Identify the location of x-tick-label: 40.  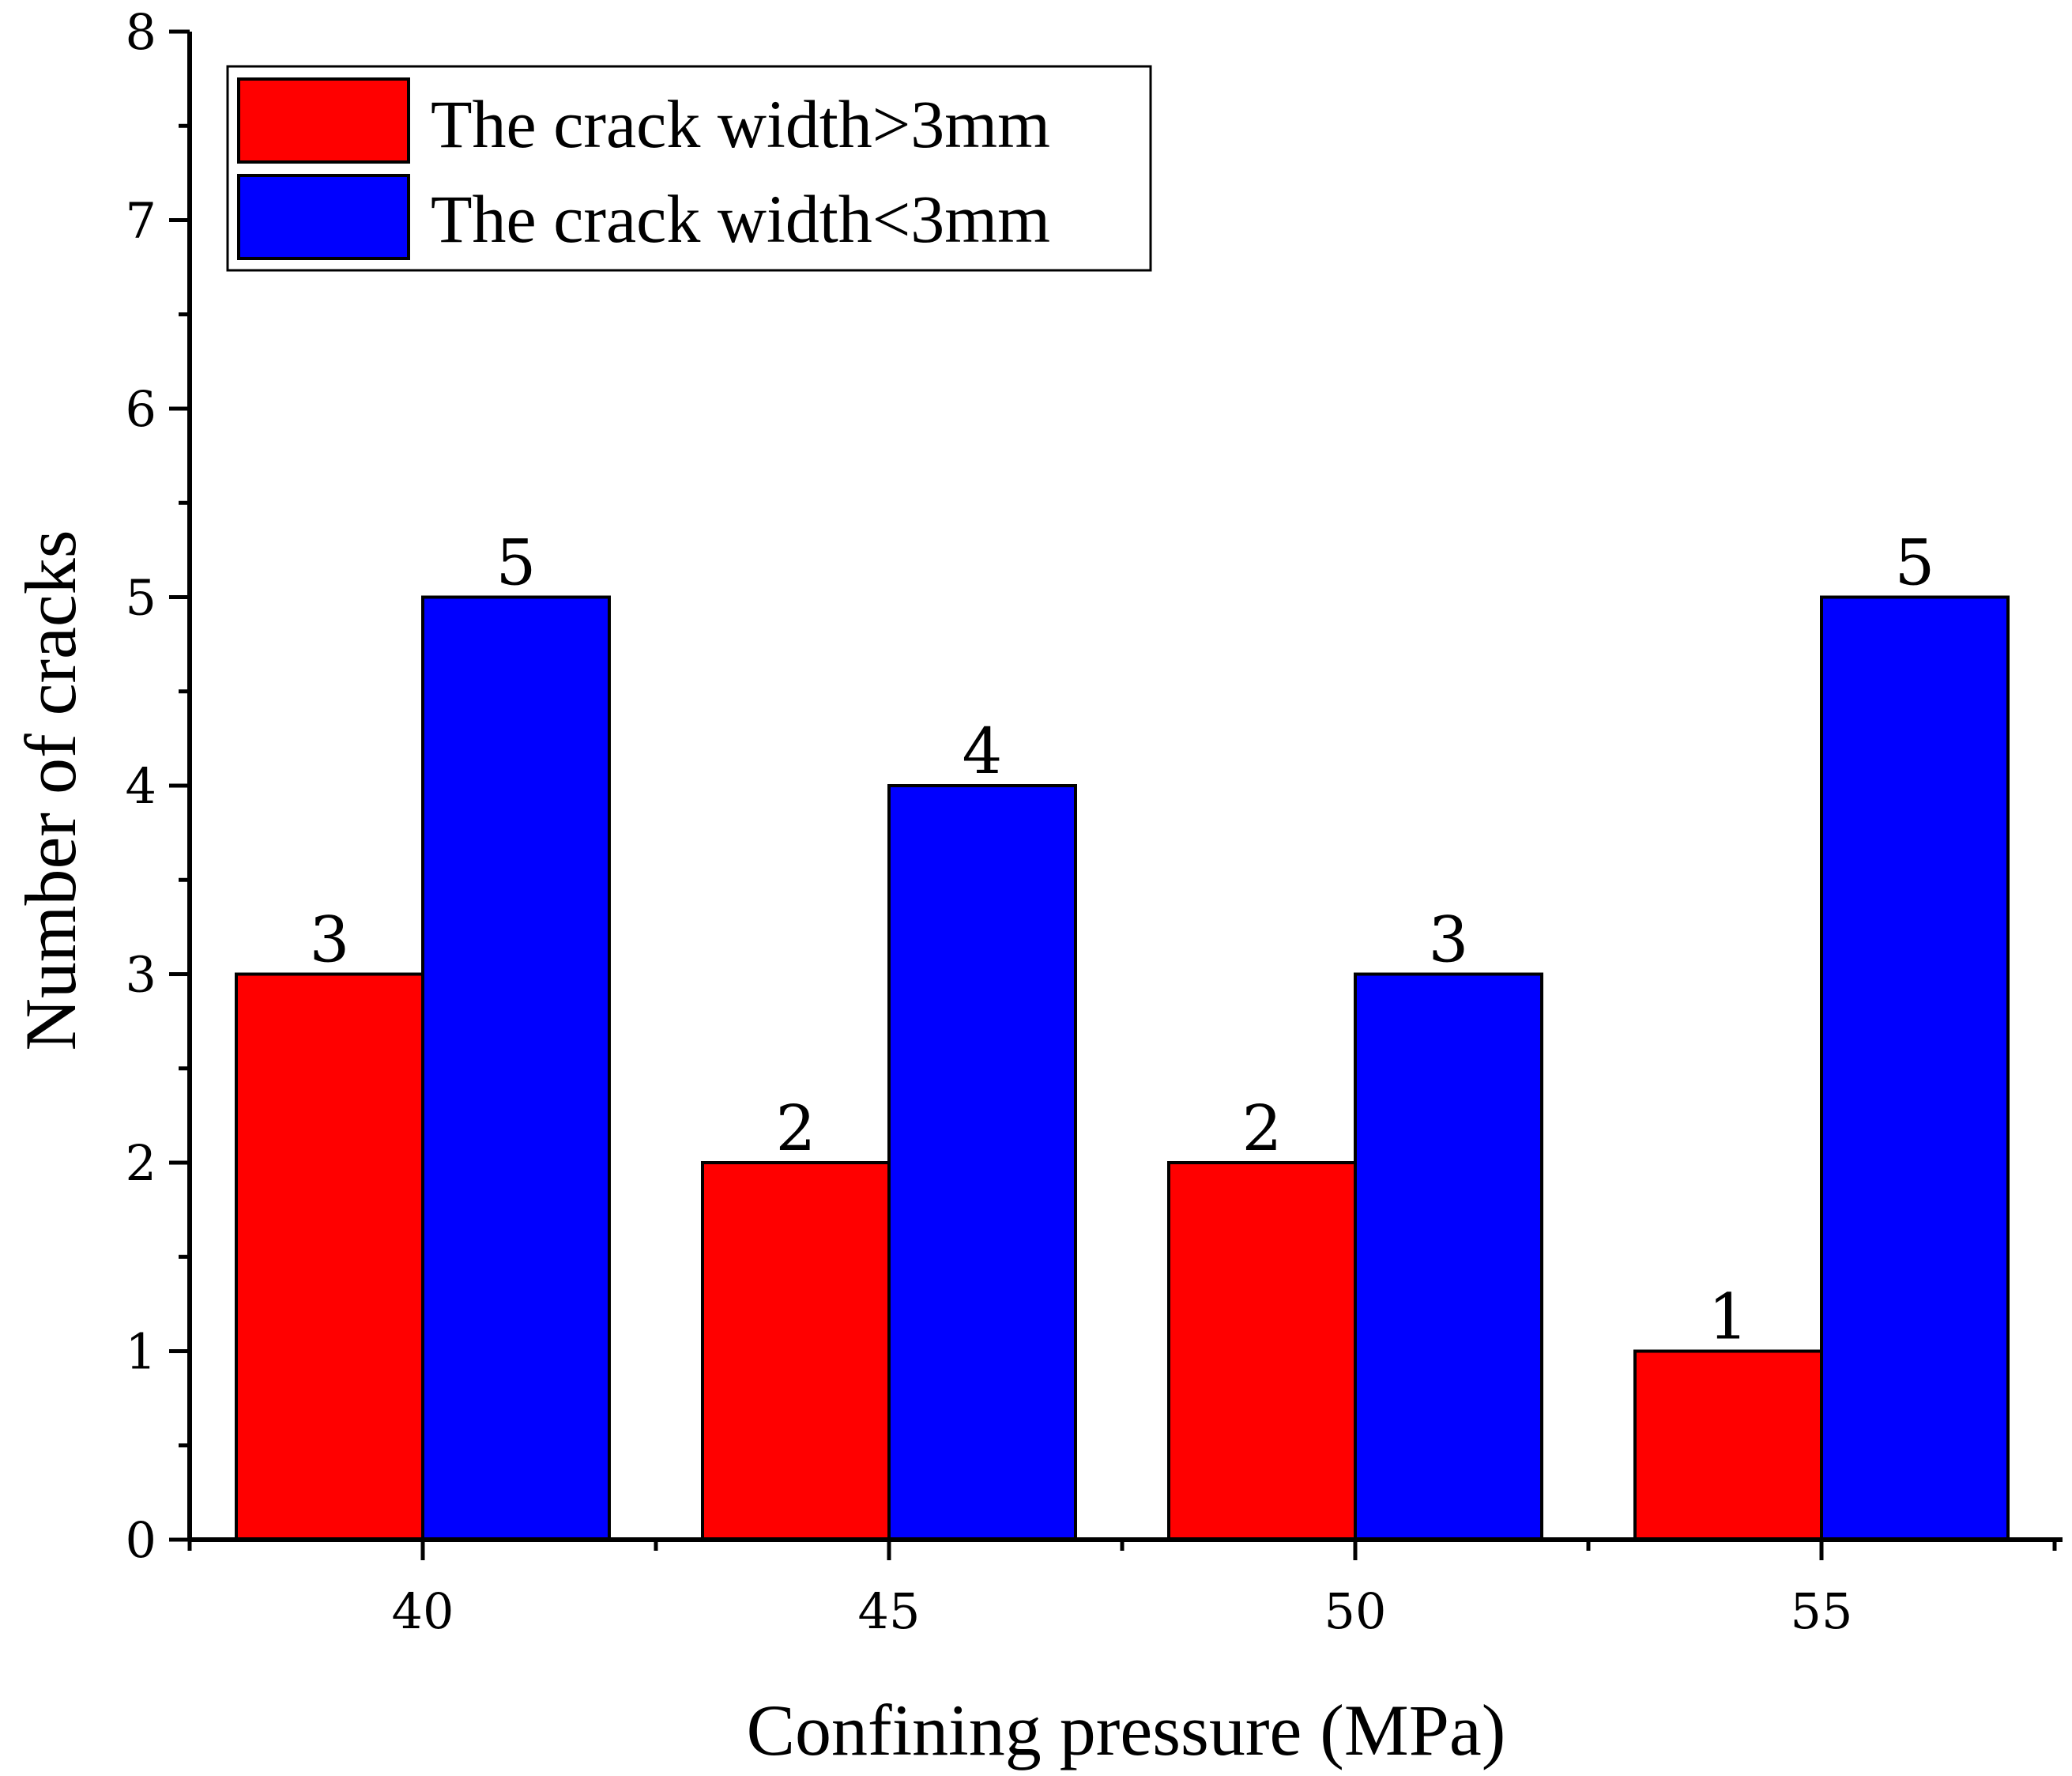
(423, 1611).